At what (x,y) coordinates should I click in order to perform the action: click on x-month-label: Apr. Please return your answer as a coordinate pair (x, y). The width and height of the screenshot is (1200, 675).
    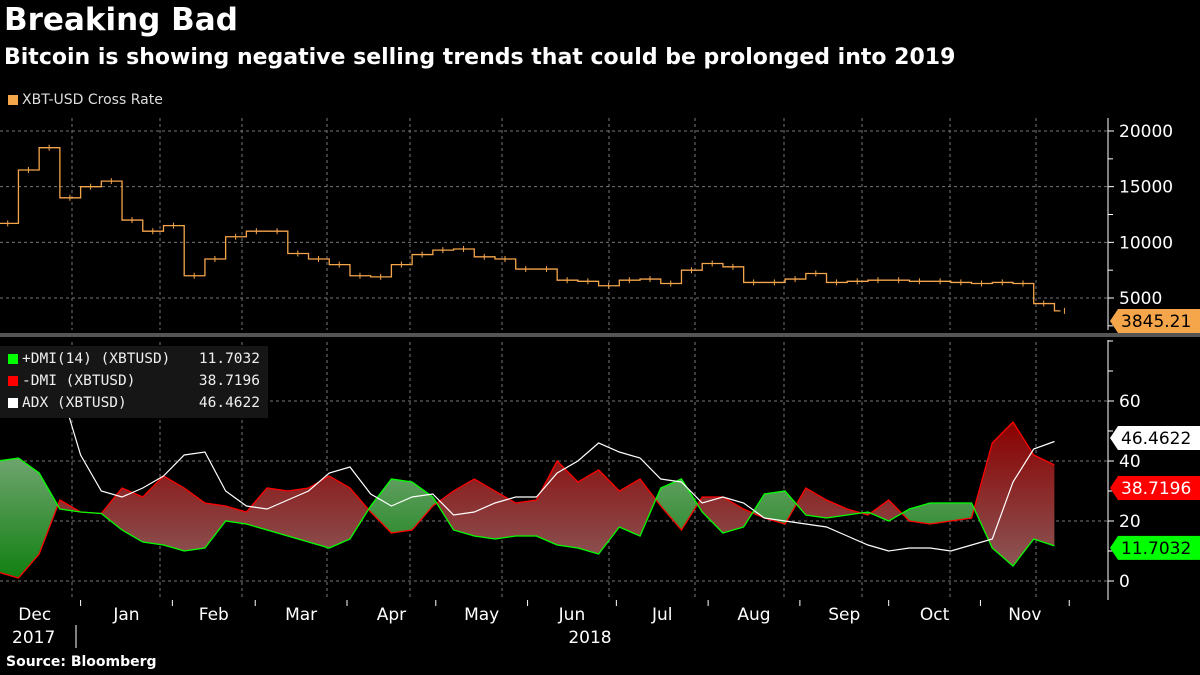
    Looking at the image, I should click on (391, 615).